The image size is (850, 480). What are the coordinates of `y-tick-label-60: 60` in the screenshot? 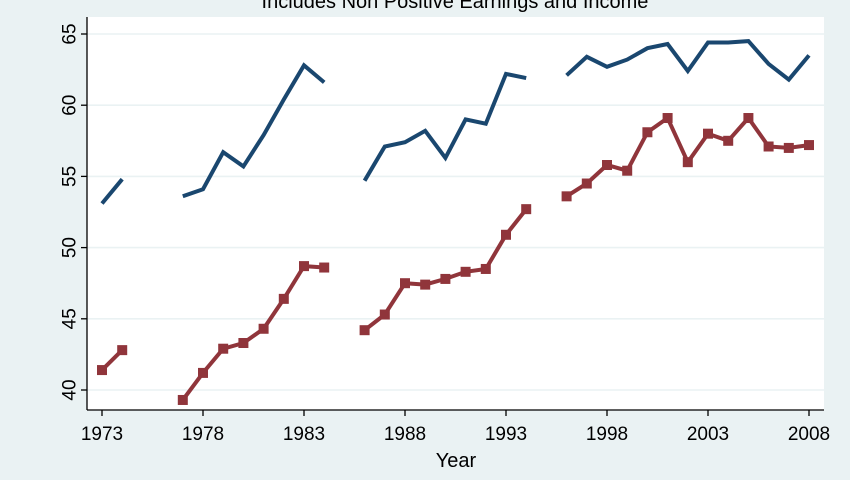 It's located at (70, 105).